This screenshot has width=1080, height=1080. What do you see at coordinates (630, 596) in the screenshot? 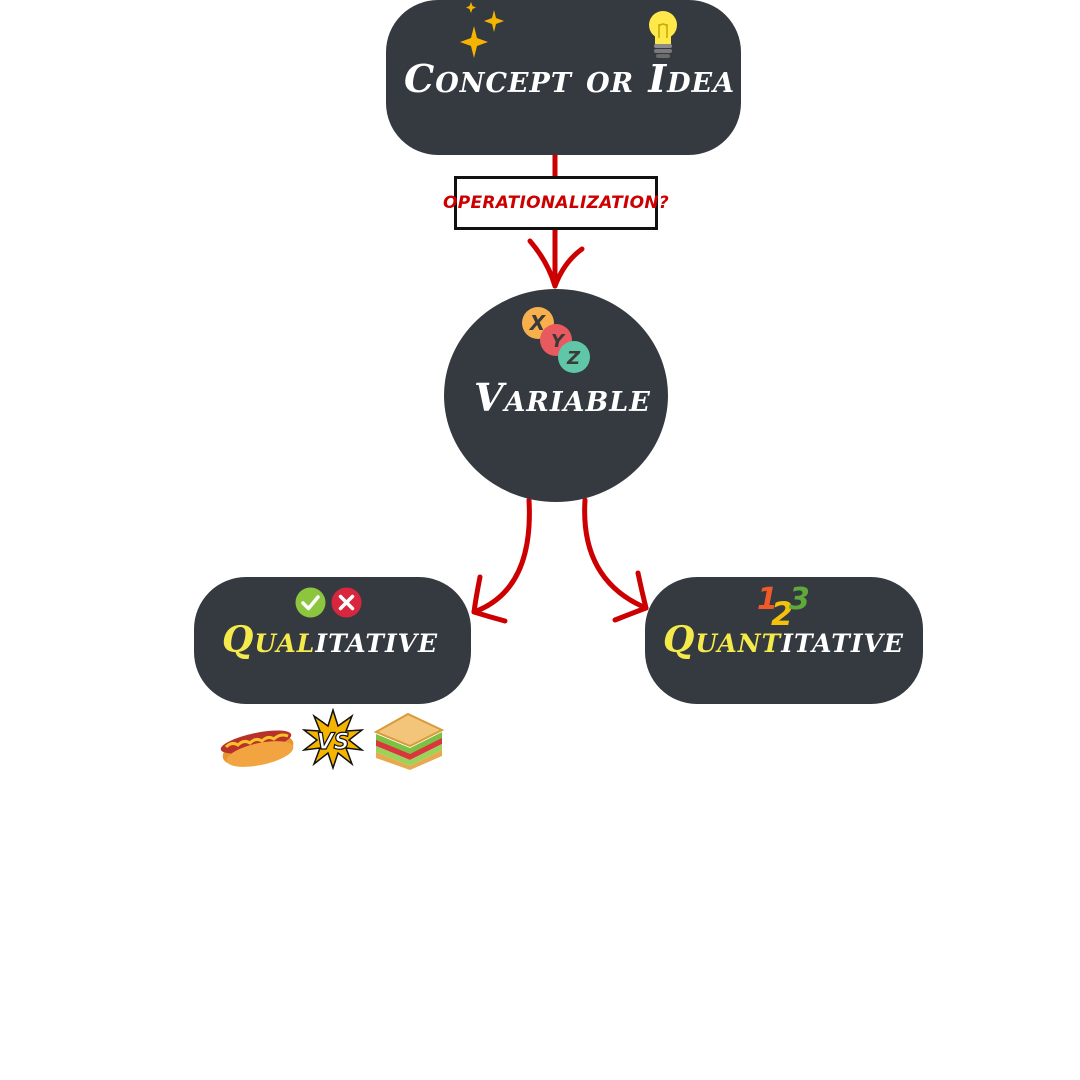
I see `arrow-head-quantitative` at bounding box center [630, 596].